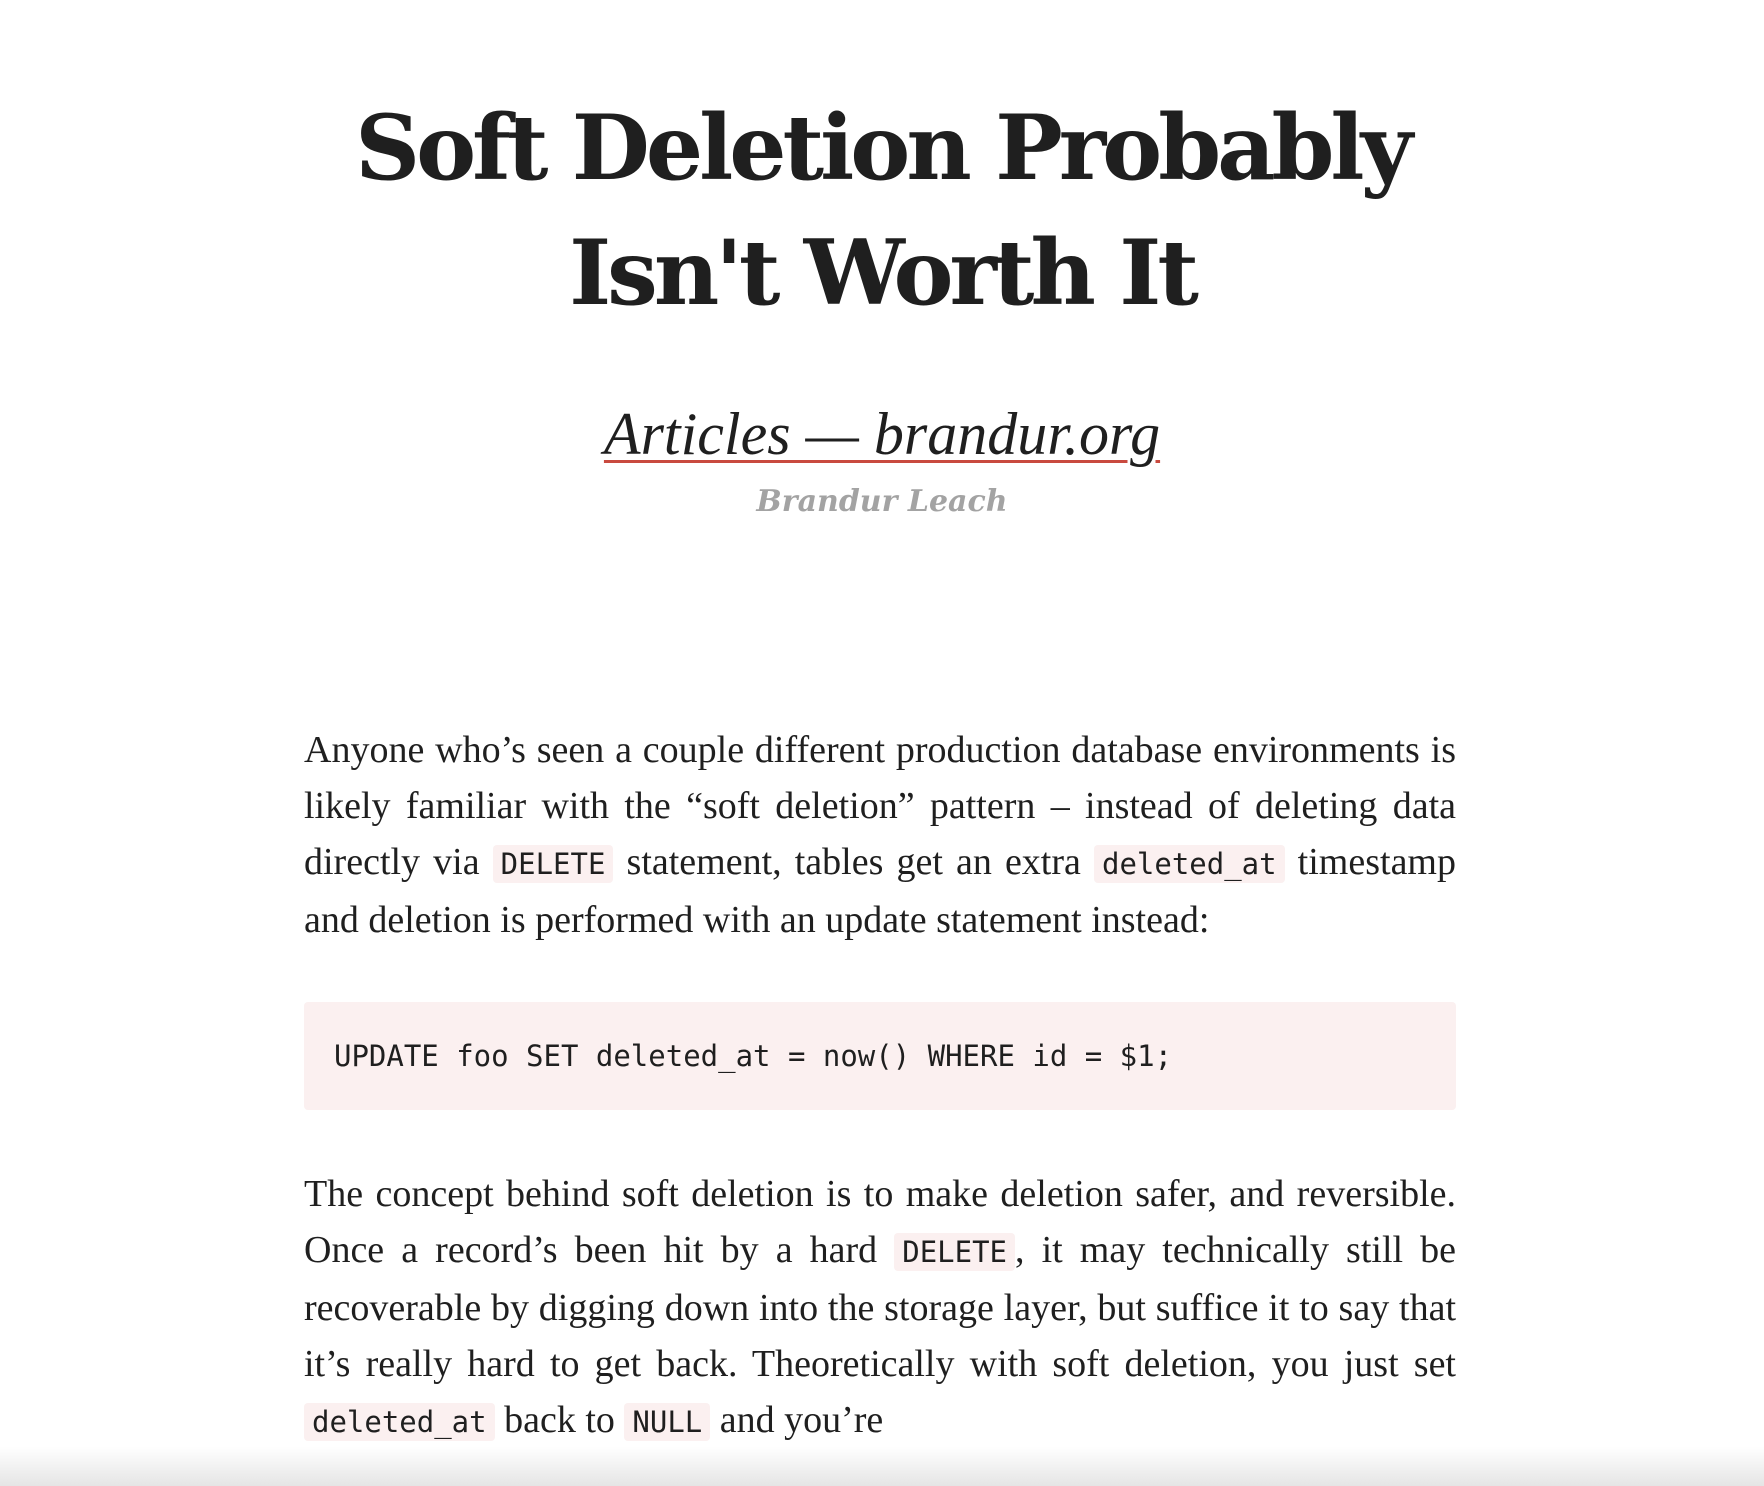  Describe the element at coordinates (884, 148) in the screenshot. I see `article-title-line-1: Soft Deletion Probably` at that location.